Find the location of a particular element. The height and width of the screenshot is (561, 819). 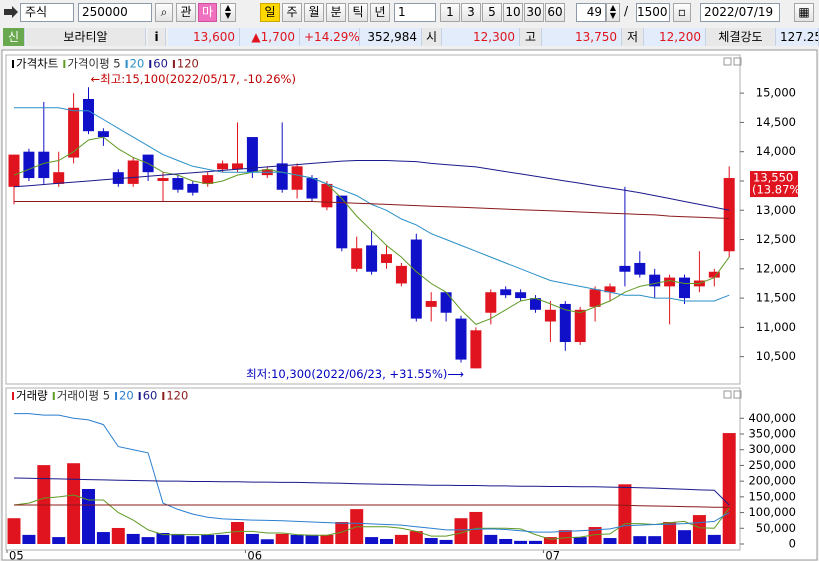

y-tick-label: 400,000 is located at coordinates (772, 418).